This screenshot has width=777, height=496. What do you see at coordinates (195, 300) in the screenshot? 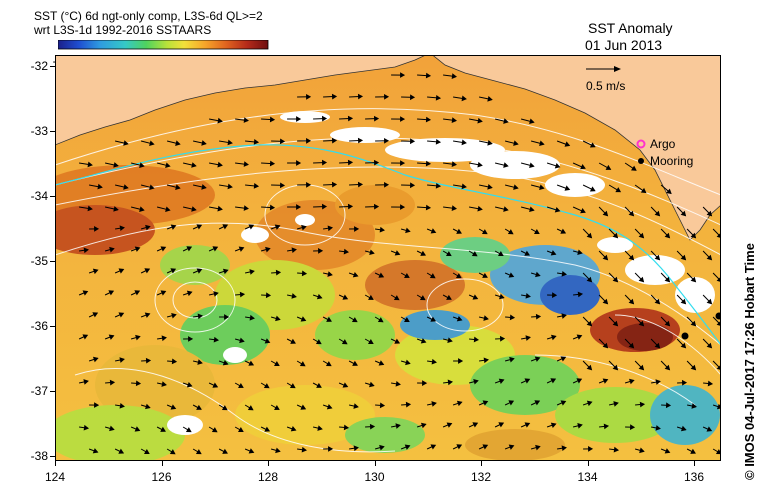
I see `contour-eddy` at bounding box center [195, 300].